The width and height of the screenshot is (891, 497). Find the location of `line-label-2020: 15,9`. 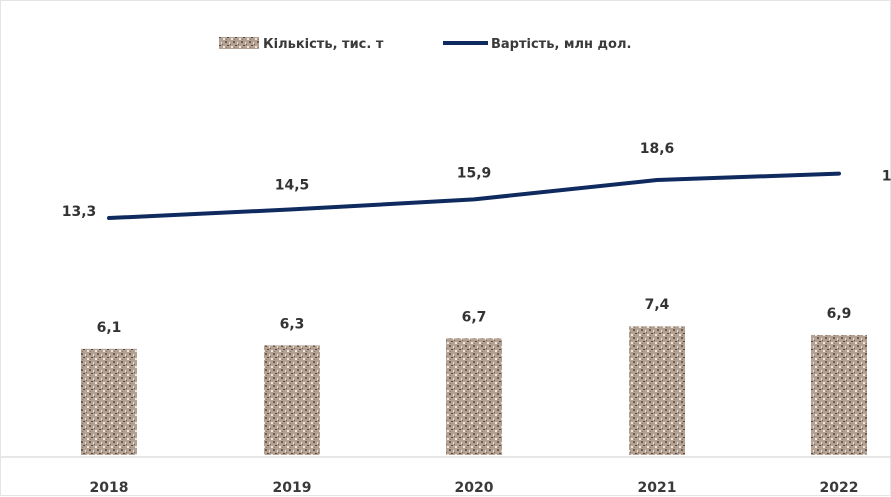

line-label-2020: 15,9 is located at coordinates (474, 173).